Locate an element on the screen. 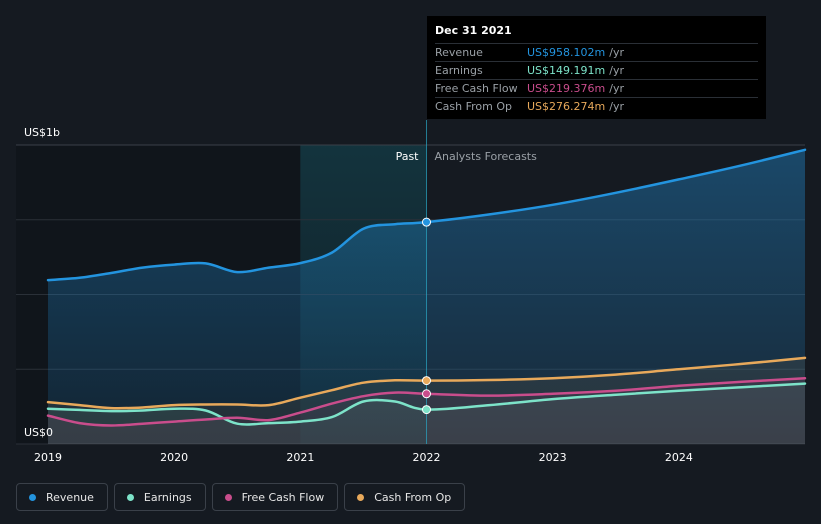  series-line-earnings is located at coordinates (426, 404).